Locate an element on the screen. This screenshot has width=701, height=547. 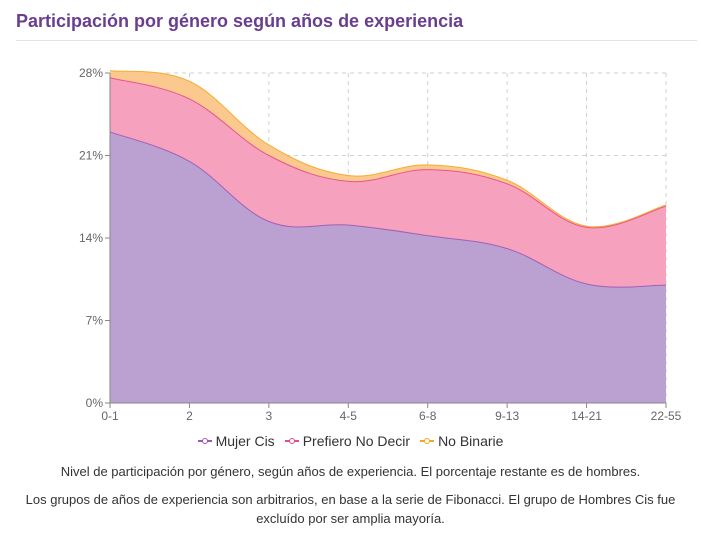
legend-label: No Binarie is located at coordinates (471, 441).